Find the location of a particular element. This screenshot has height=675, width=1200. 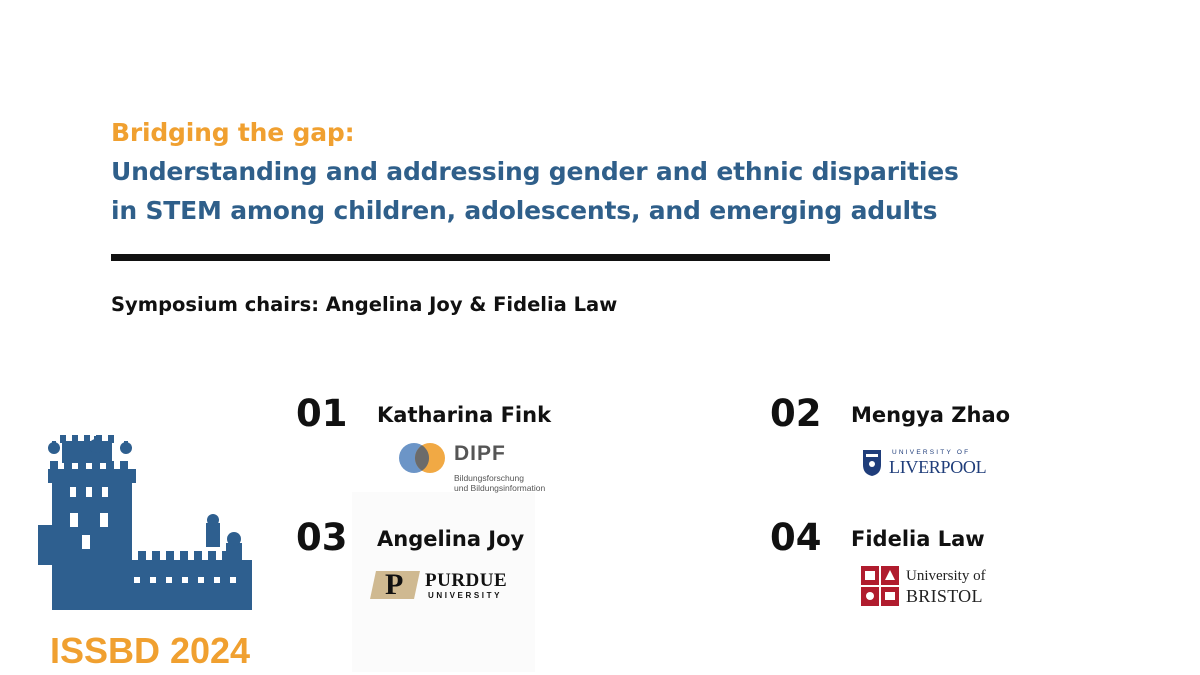

bristol-logo: University of BRISTOL is located at coordinates (931, 587).